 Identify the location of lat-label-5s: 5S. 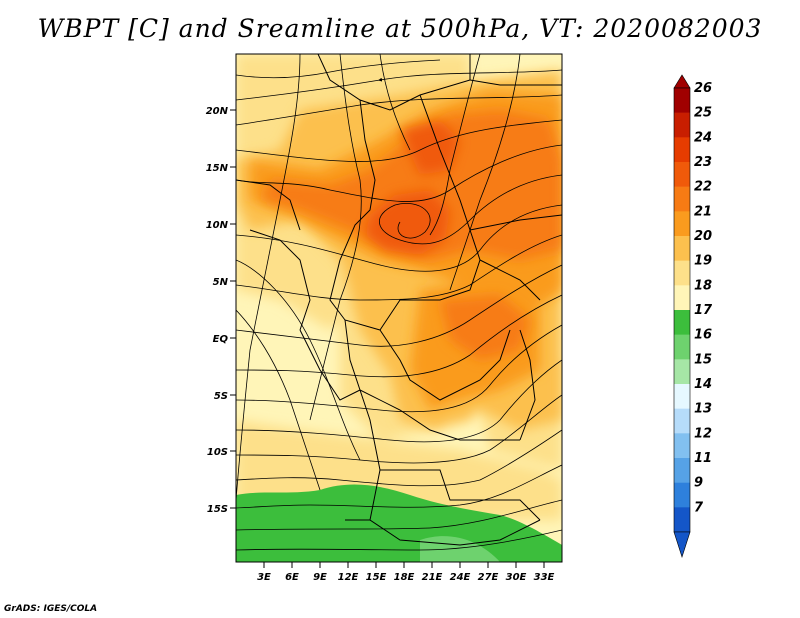
(221, 396).